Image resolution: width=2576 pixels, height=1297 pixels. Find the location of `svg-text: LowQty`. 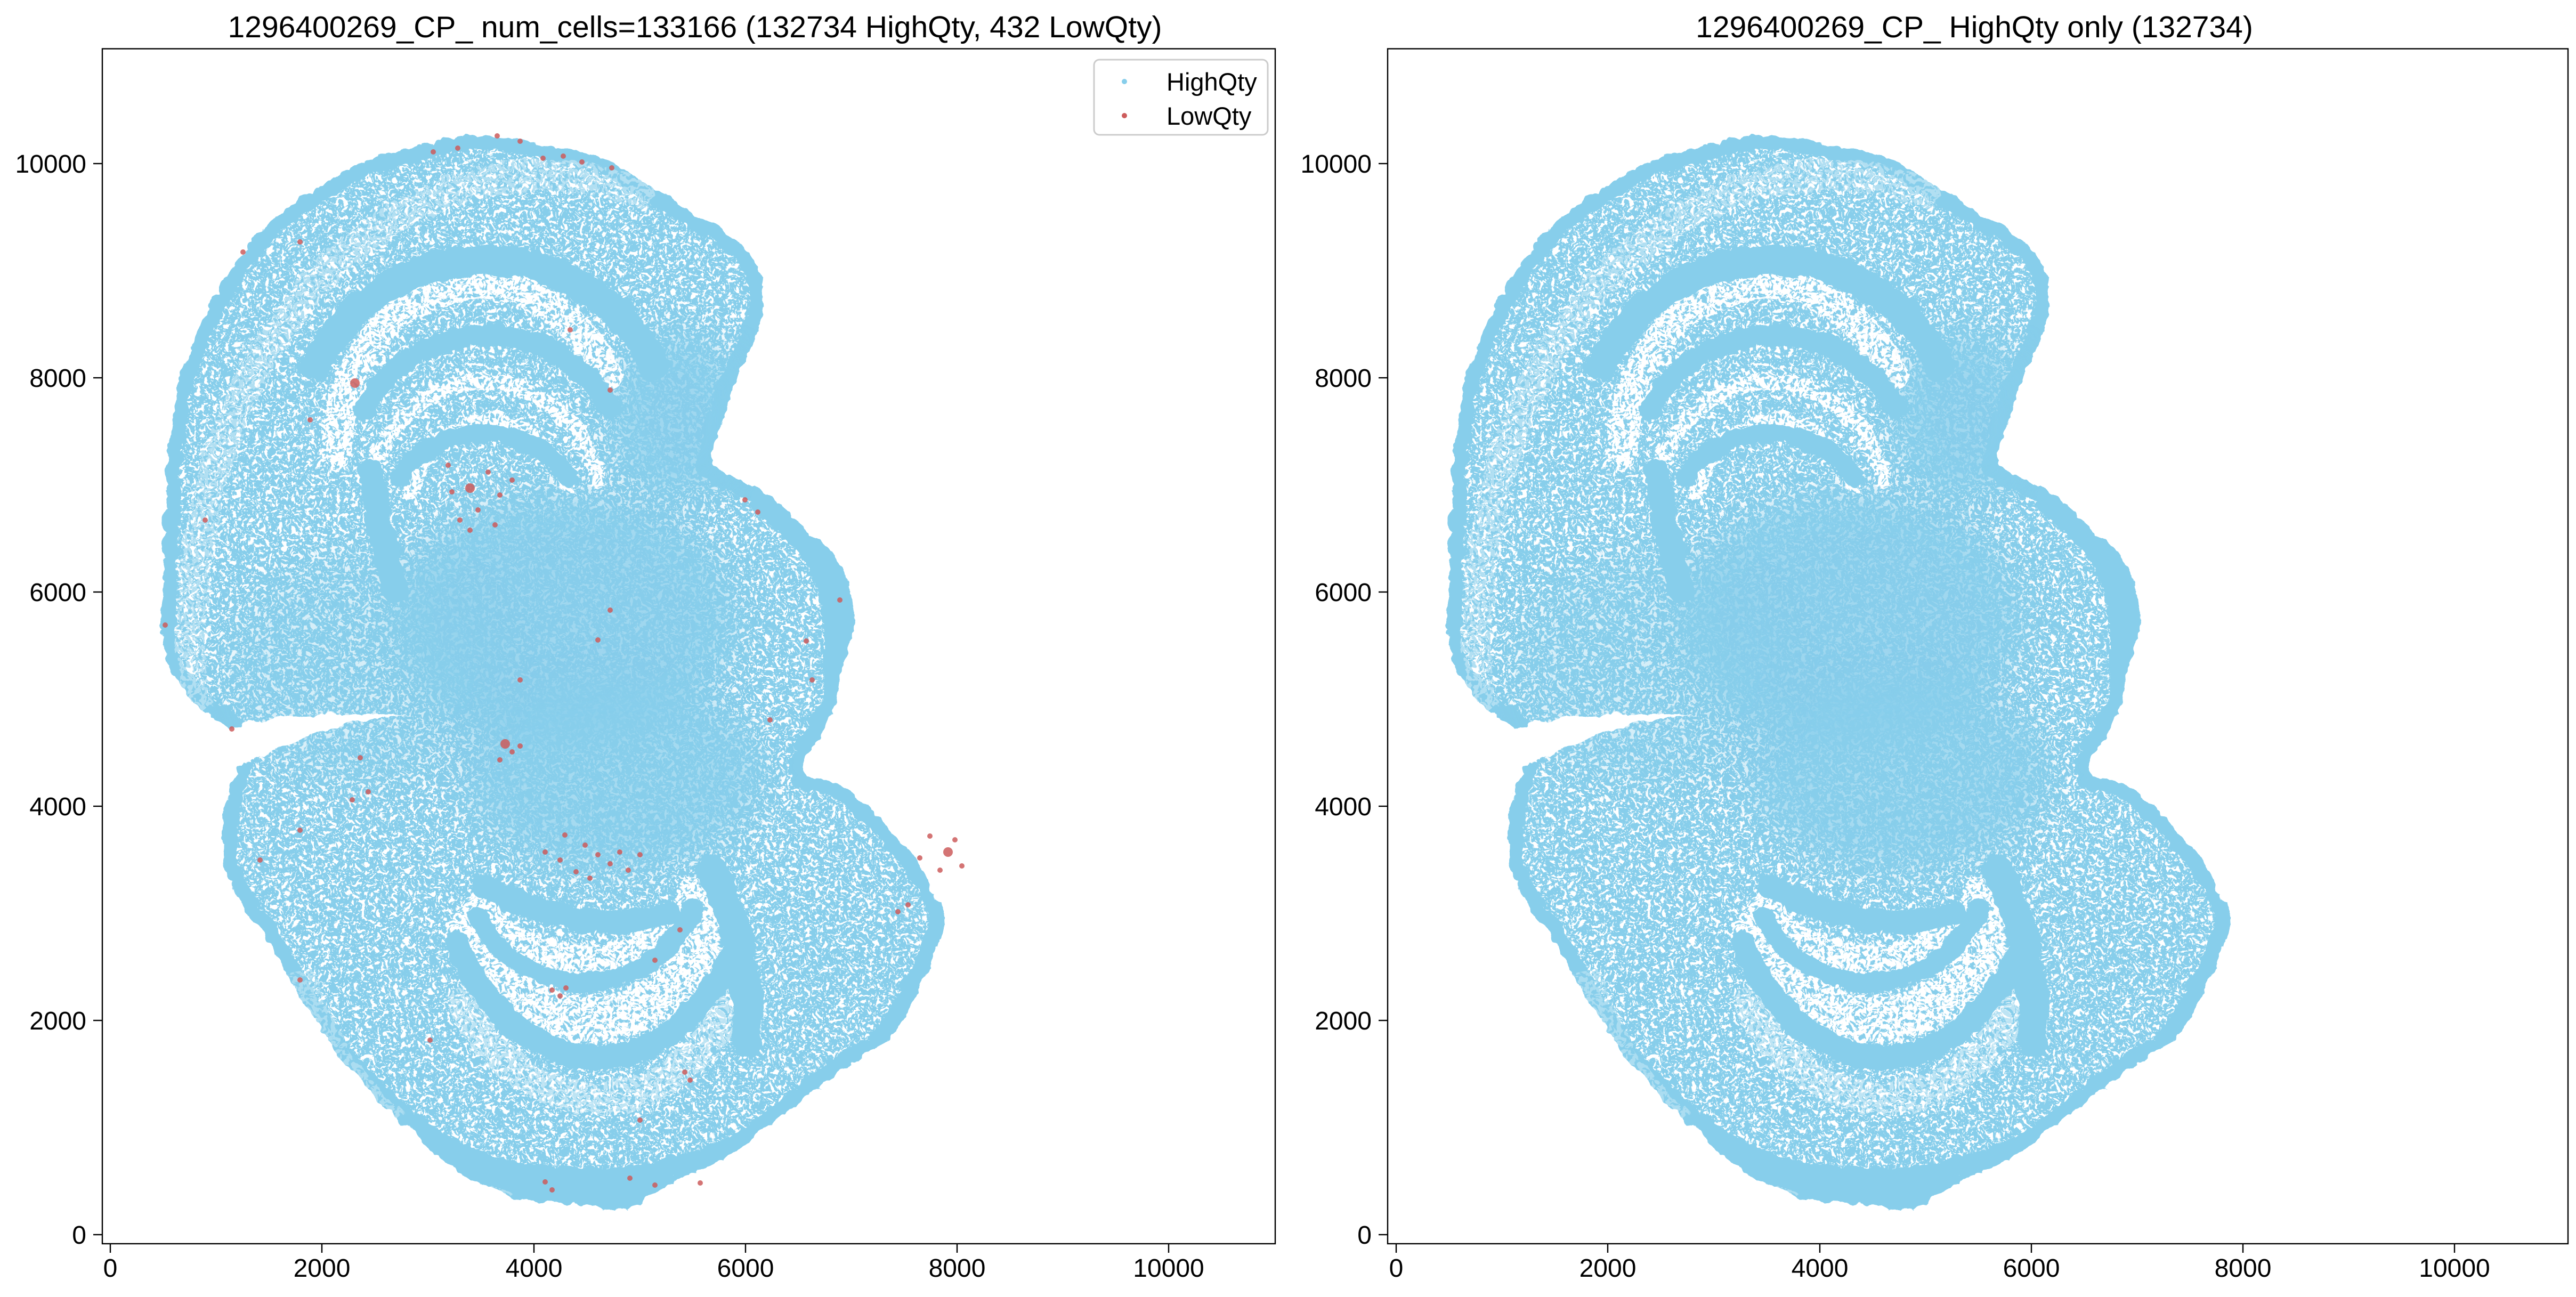

svg-text: LowQty is located at coordinates (1209, 116).